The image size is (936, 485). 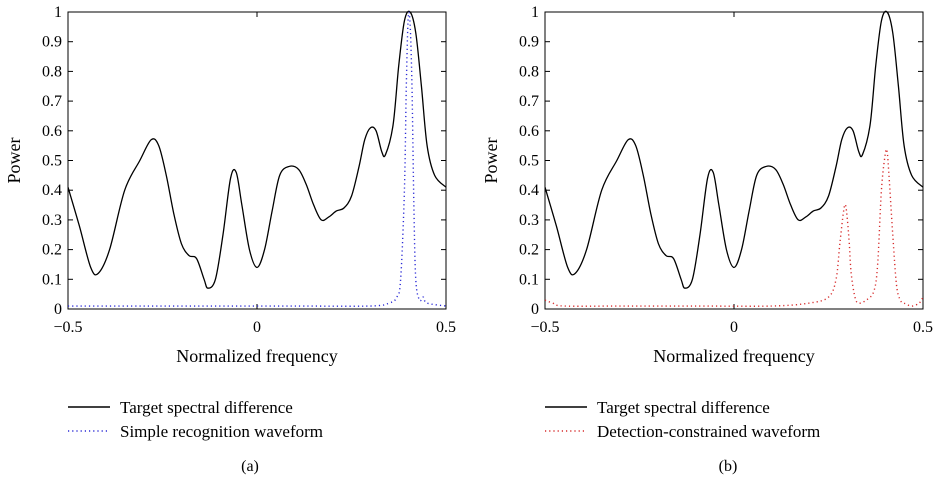 What do you see at coordinates (250, 466) in the screenshot?
I see `panel-label: (a)` at bounding box center [250, 466].